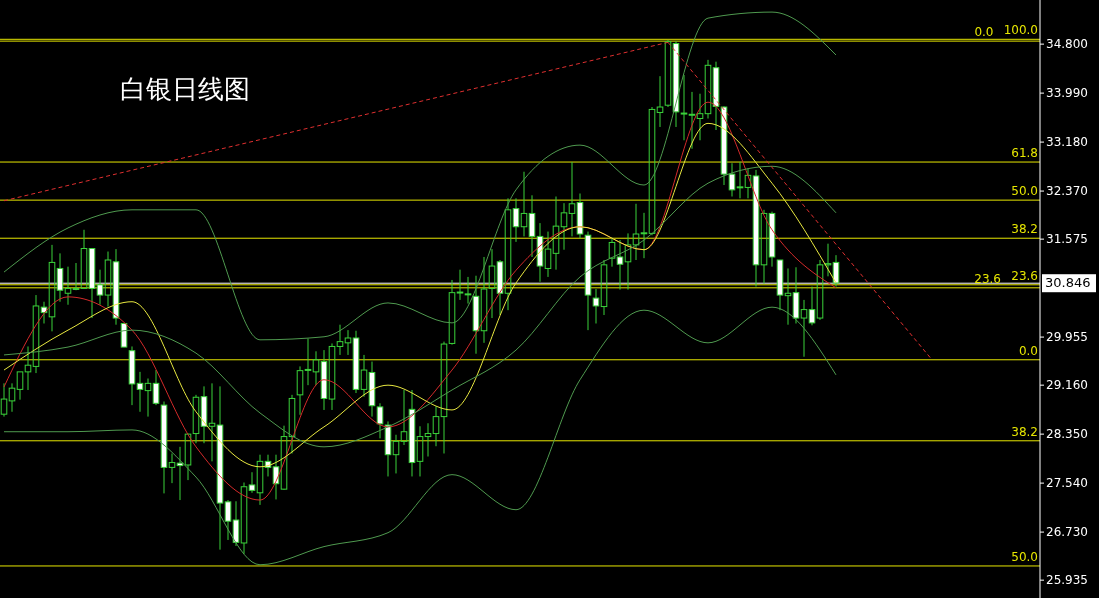  I want to click on y-tick-label: 32.370, so click(1067, 190).